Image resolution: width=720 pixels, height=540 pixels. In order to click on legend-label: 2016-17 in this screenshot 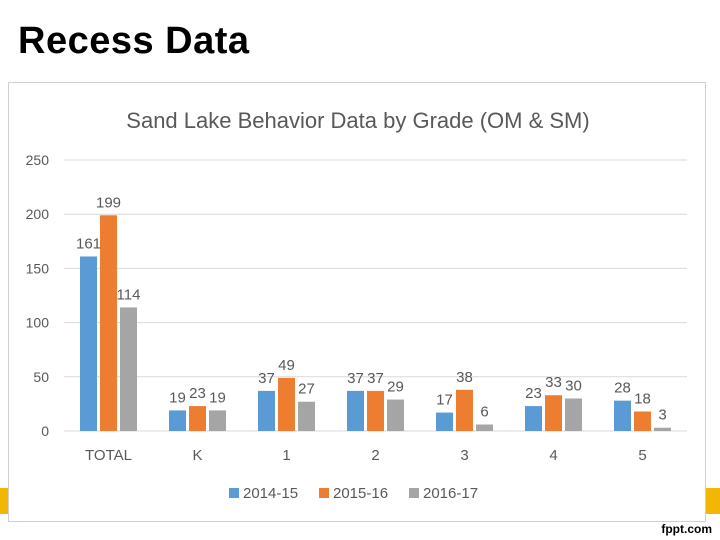, I will do `click(450, 493)`.